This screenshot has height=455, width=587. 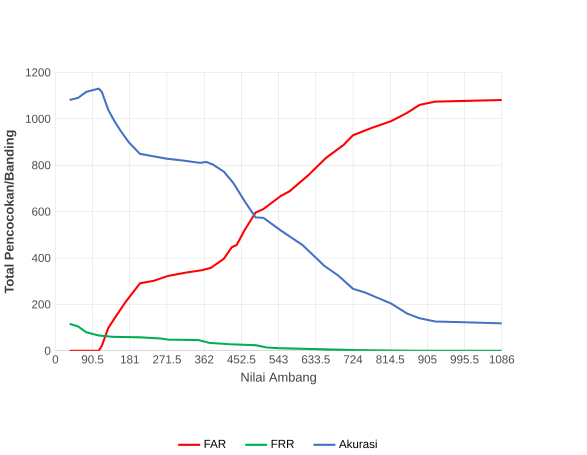 I want to click on x-tick-label: 452.5, so click(x=241, y=359).